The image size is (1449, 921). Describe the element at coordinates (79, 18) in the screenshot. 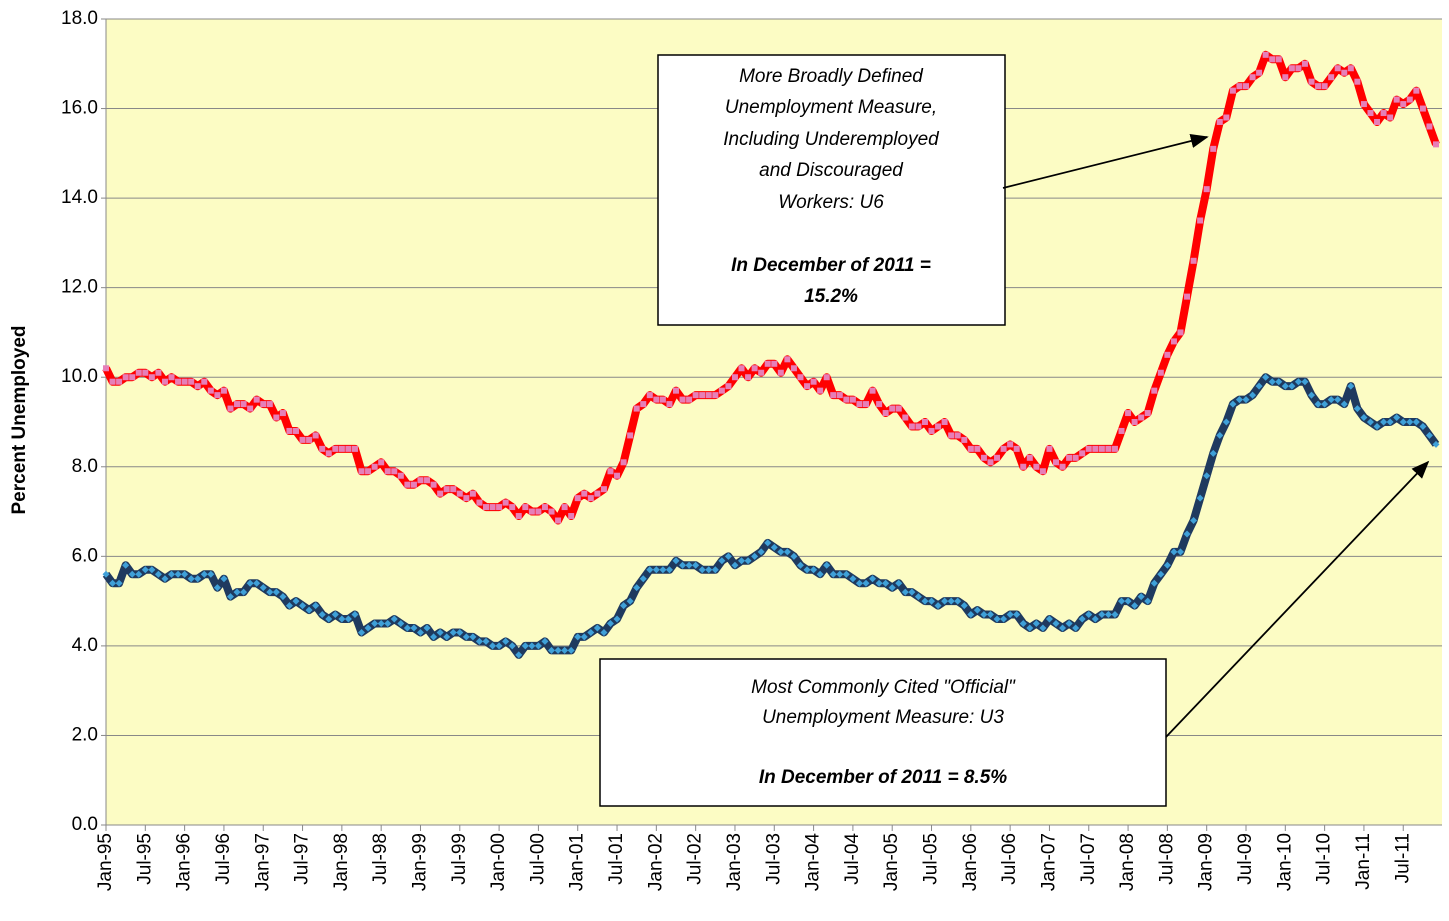

I see `y-tick-label: 18.0` at that location.